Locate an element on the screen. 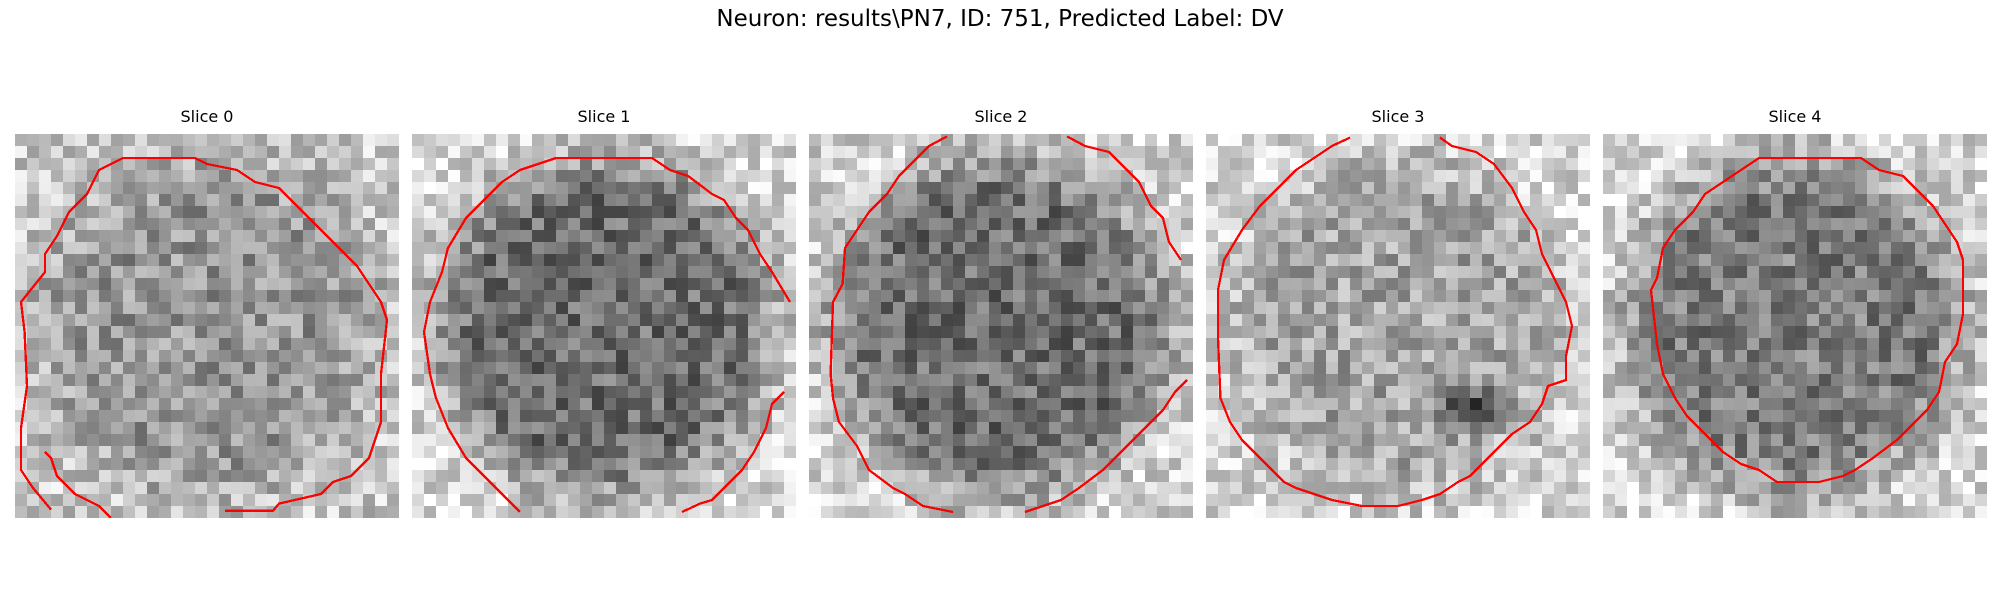  slice-panel-3: Slice 3 is located at coordinates (1398, 312).